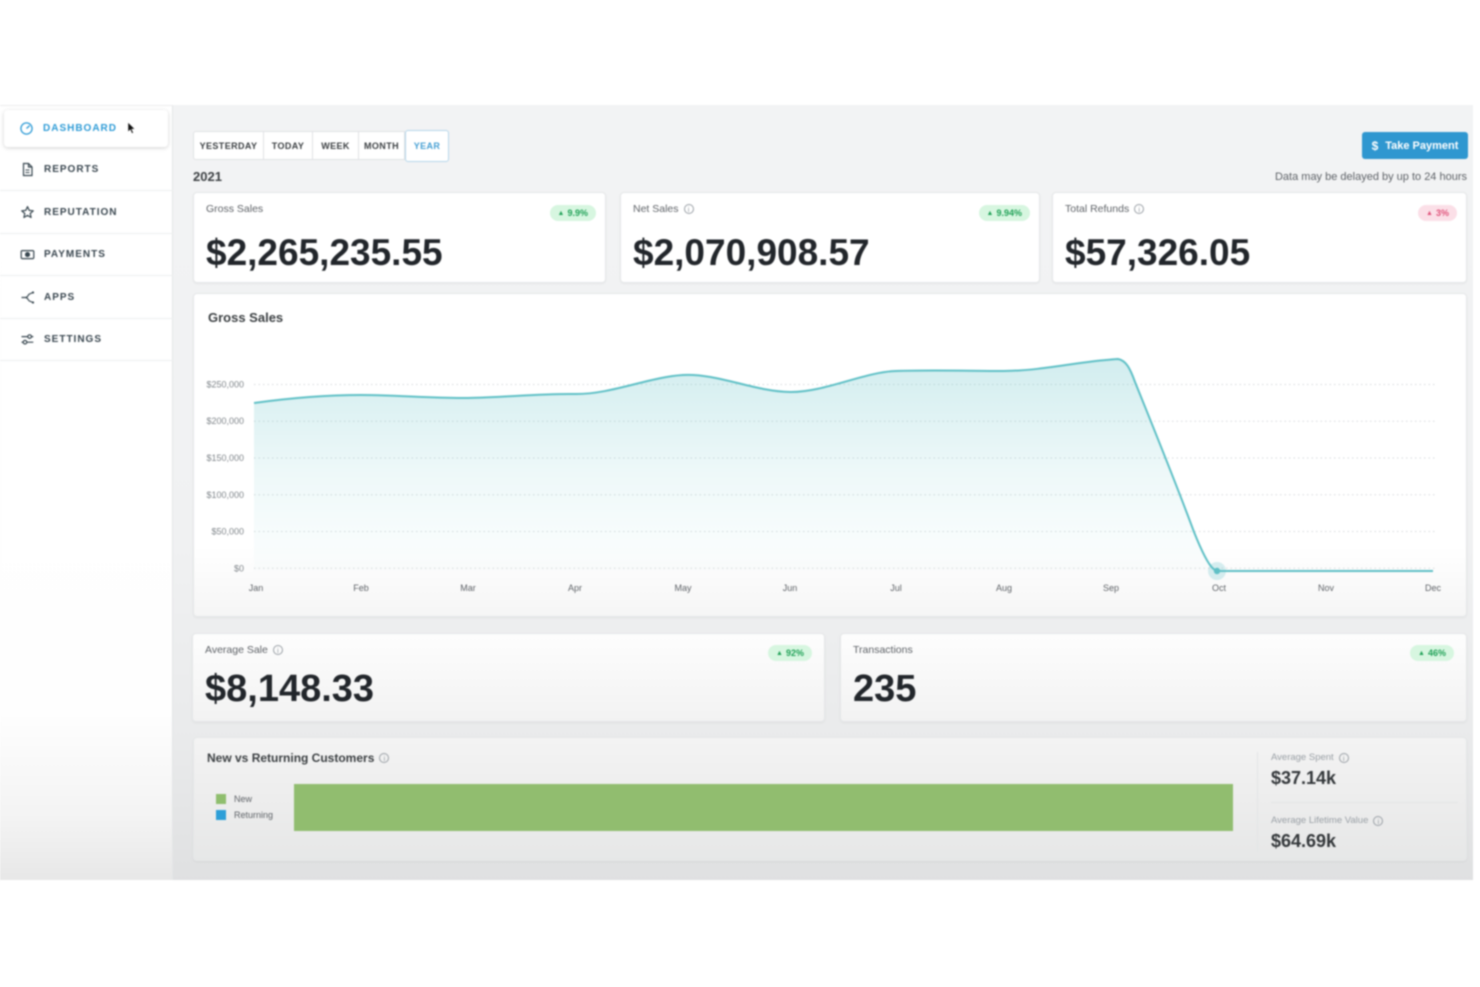 The height and width of the screenshot is (987, 1480). What do you see at coordinates (256, 588) in the screenshot?
I see `svg-text: Jan` at bounding box center [256, 588].